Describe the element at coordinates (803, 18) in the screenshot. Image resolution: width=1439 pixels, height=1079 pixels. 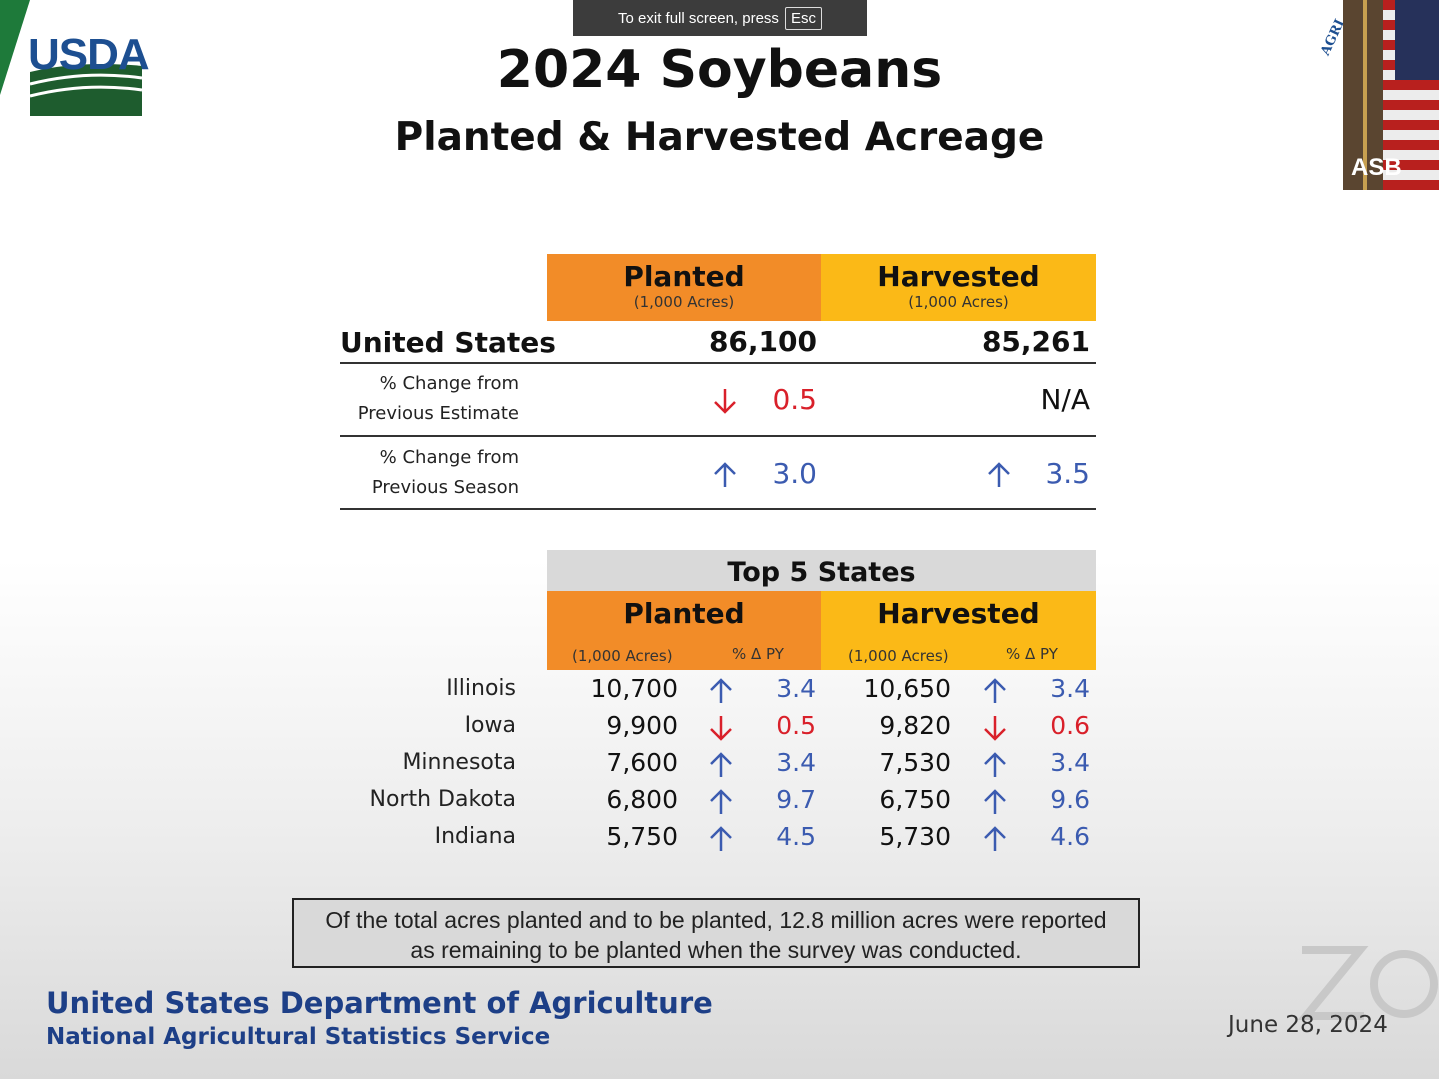
I see `esc-key-hint: Esc` at that location.